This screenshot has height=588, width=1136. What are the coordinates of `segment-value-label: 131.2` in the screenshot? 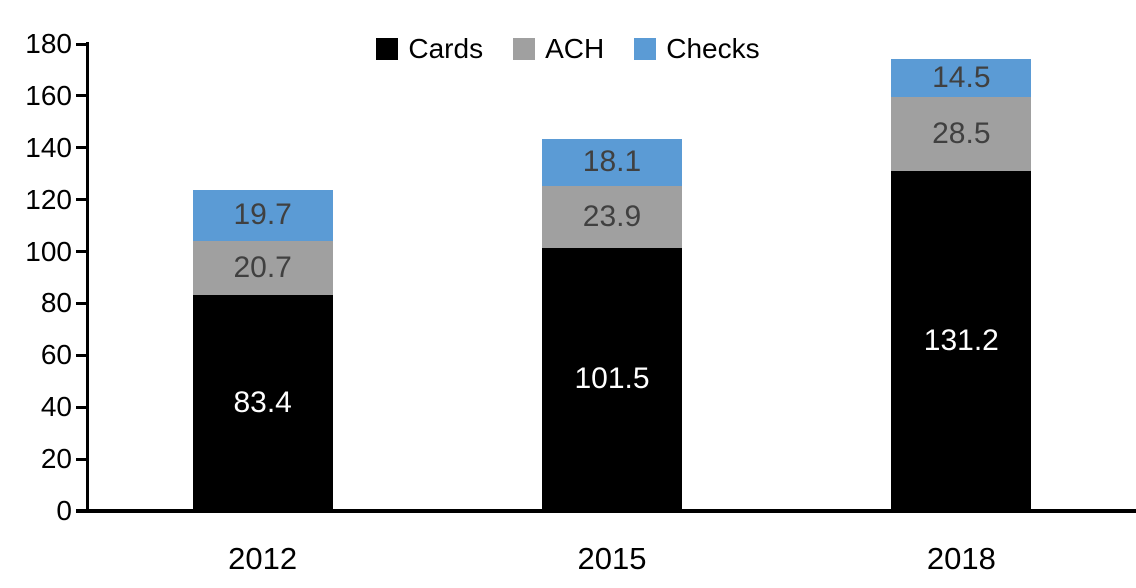 It's located at (961, 340).